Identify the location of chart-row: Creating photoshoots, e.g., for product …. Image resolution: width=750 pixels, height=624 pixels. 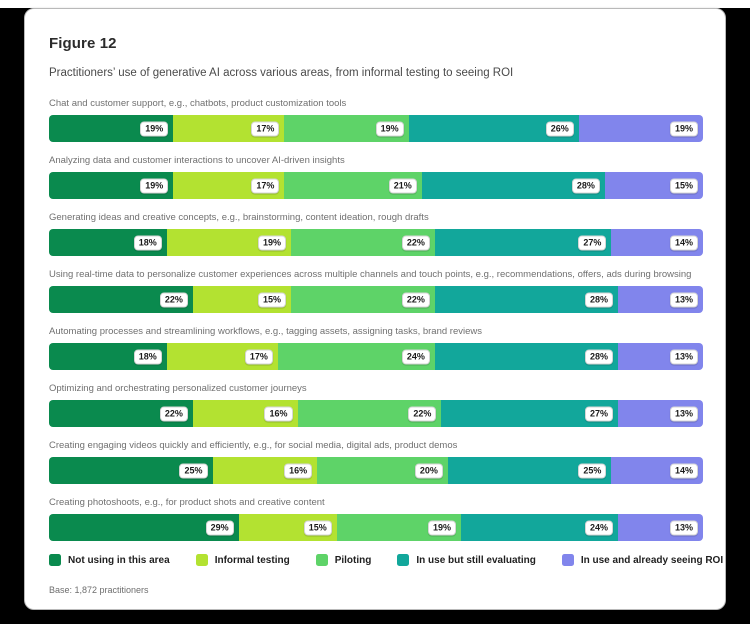
(376, 519).